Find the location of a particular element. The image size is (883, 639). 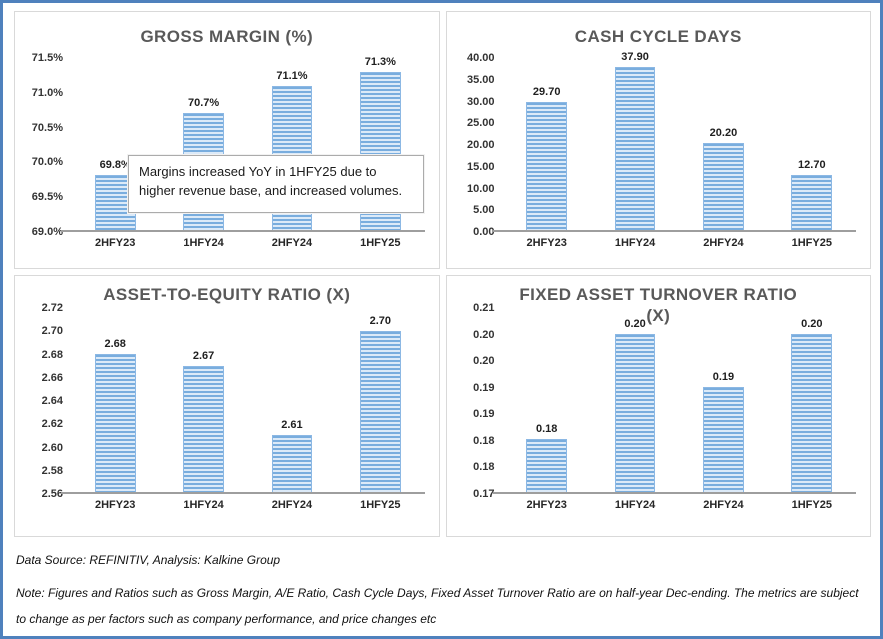

bar-slot: 12.70 is located at coordinates (812, 144).